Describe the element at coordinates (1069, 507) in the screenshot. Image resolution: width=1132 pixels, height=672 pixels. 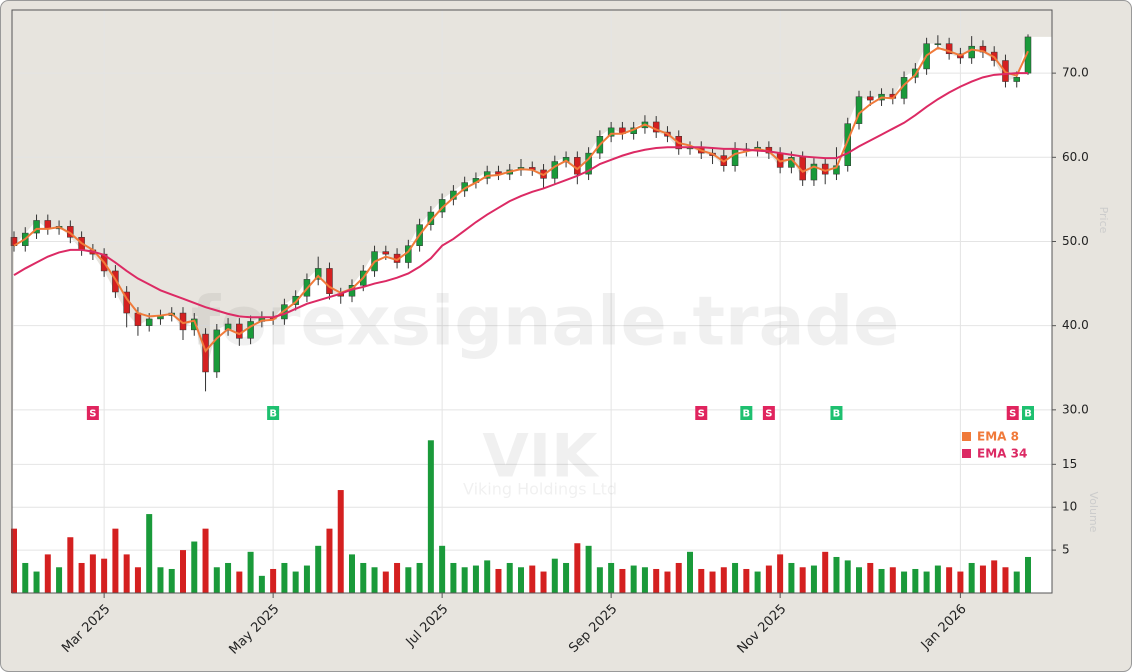
I see `volume-tick-label: 10` at that location.